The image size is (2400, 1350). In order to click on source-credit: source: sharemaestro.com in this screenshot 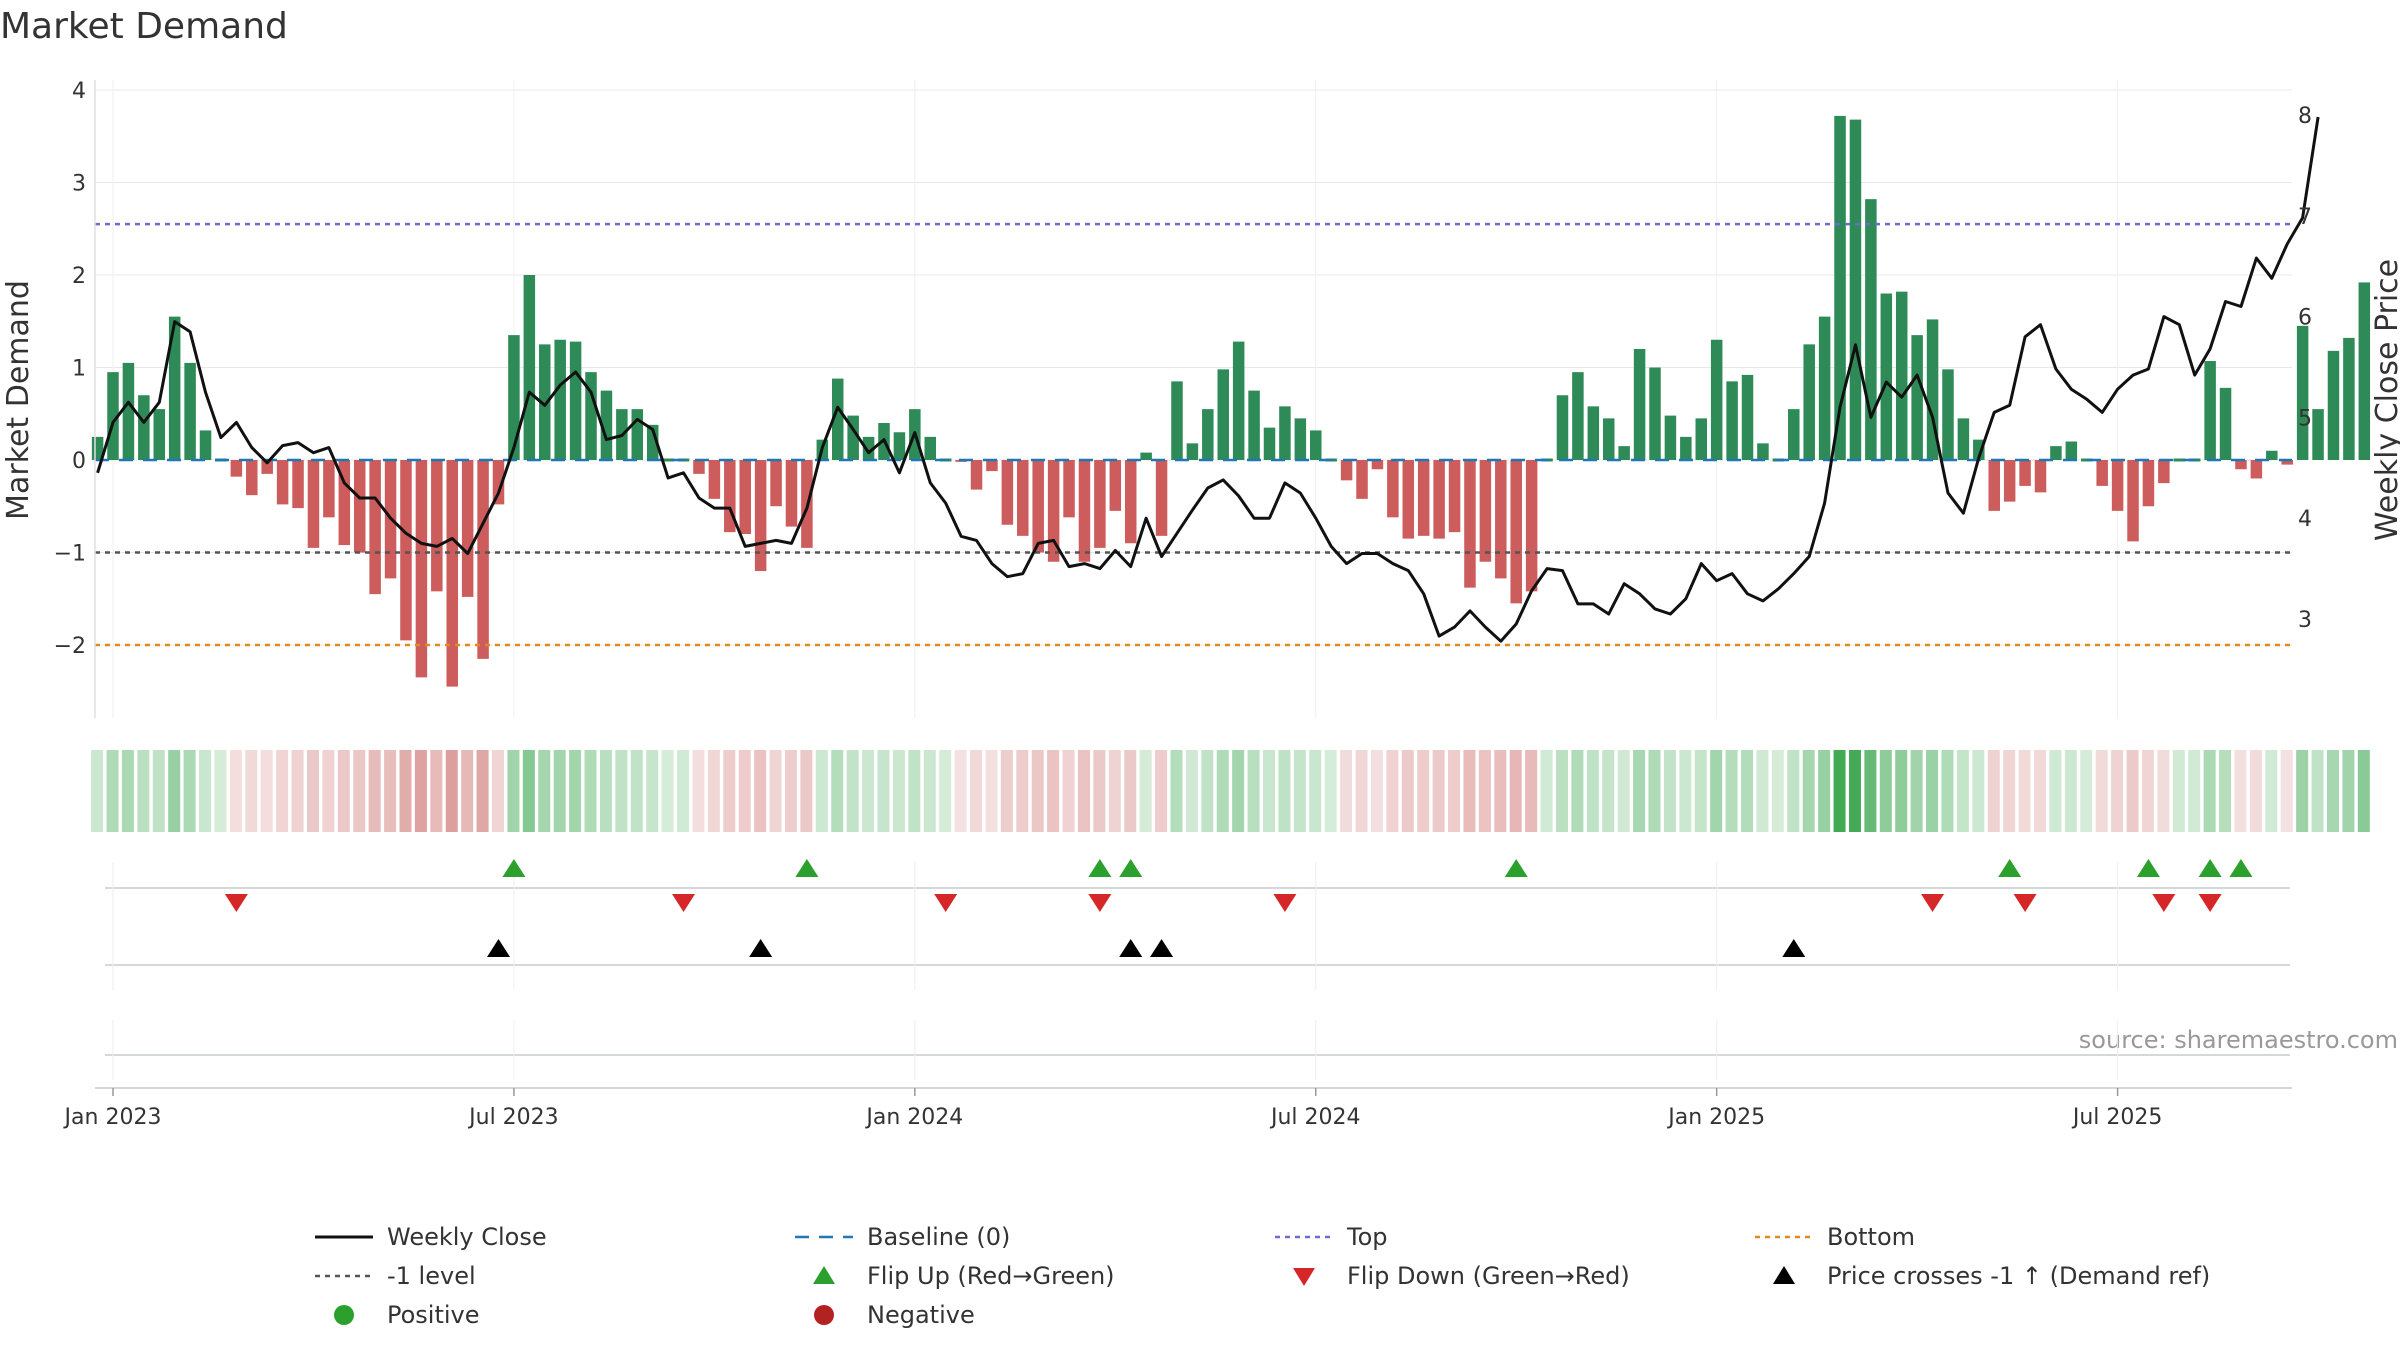, I will do `click(2238, 1040)`.